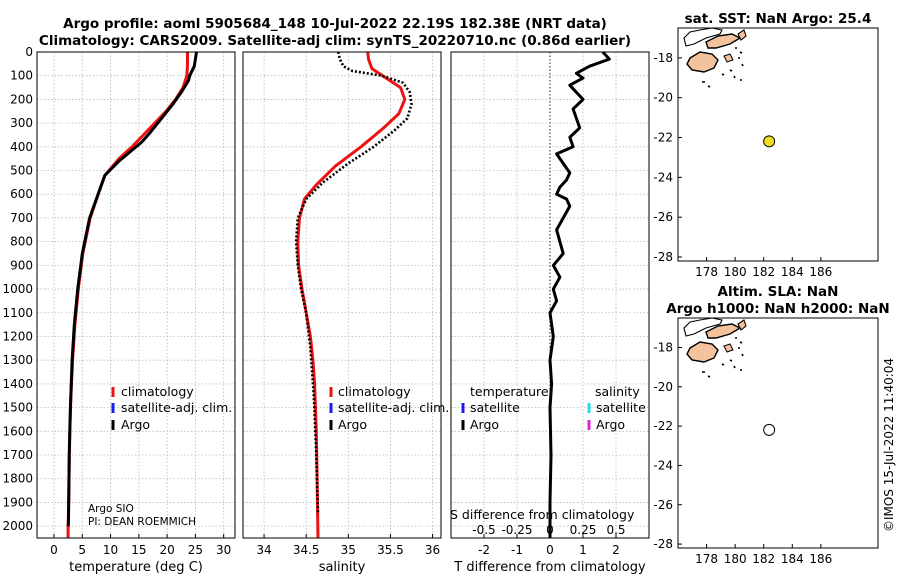 This screenshot has width=900, height=580. I want to click on depth-tick-label: 2000, so click(17, 526).